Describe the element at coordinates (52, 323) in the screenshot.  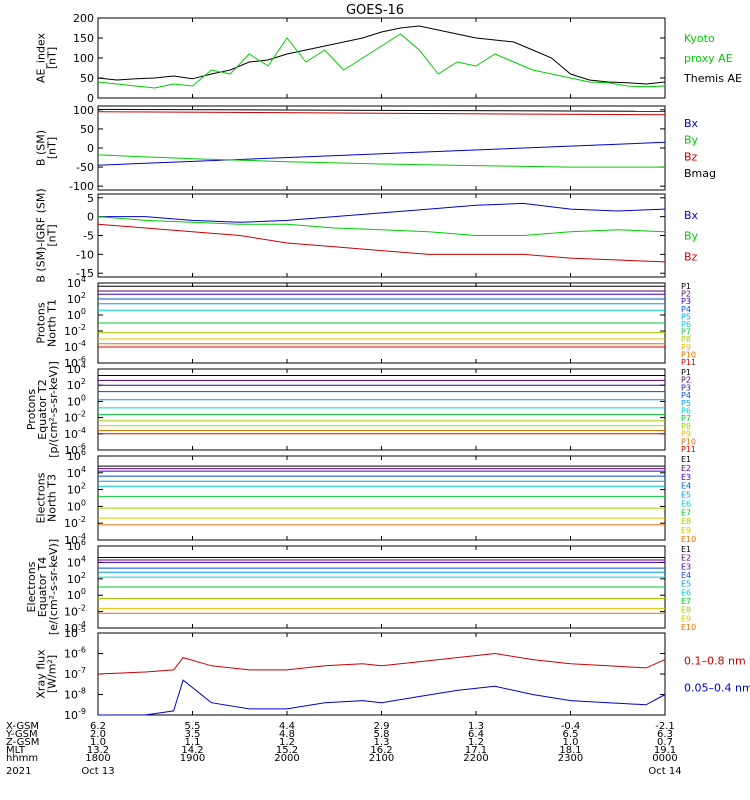
I see `y-axis-label: North T1` at that location.